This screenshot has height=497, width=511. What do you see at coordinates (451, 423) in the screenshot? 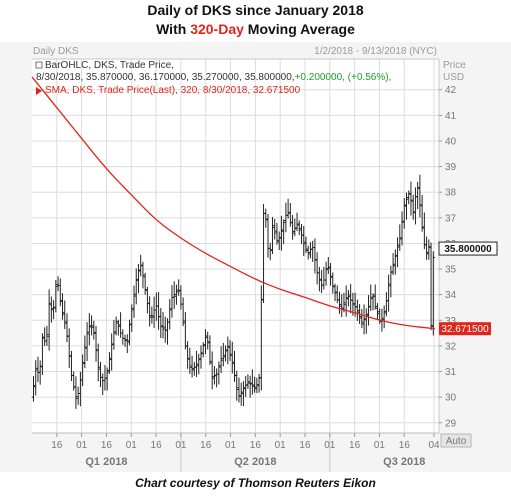
I see `y-tick-label: 29` at bounding box center [451, 423].